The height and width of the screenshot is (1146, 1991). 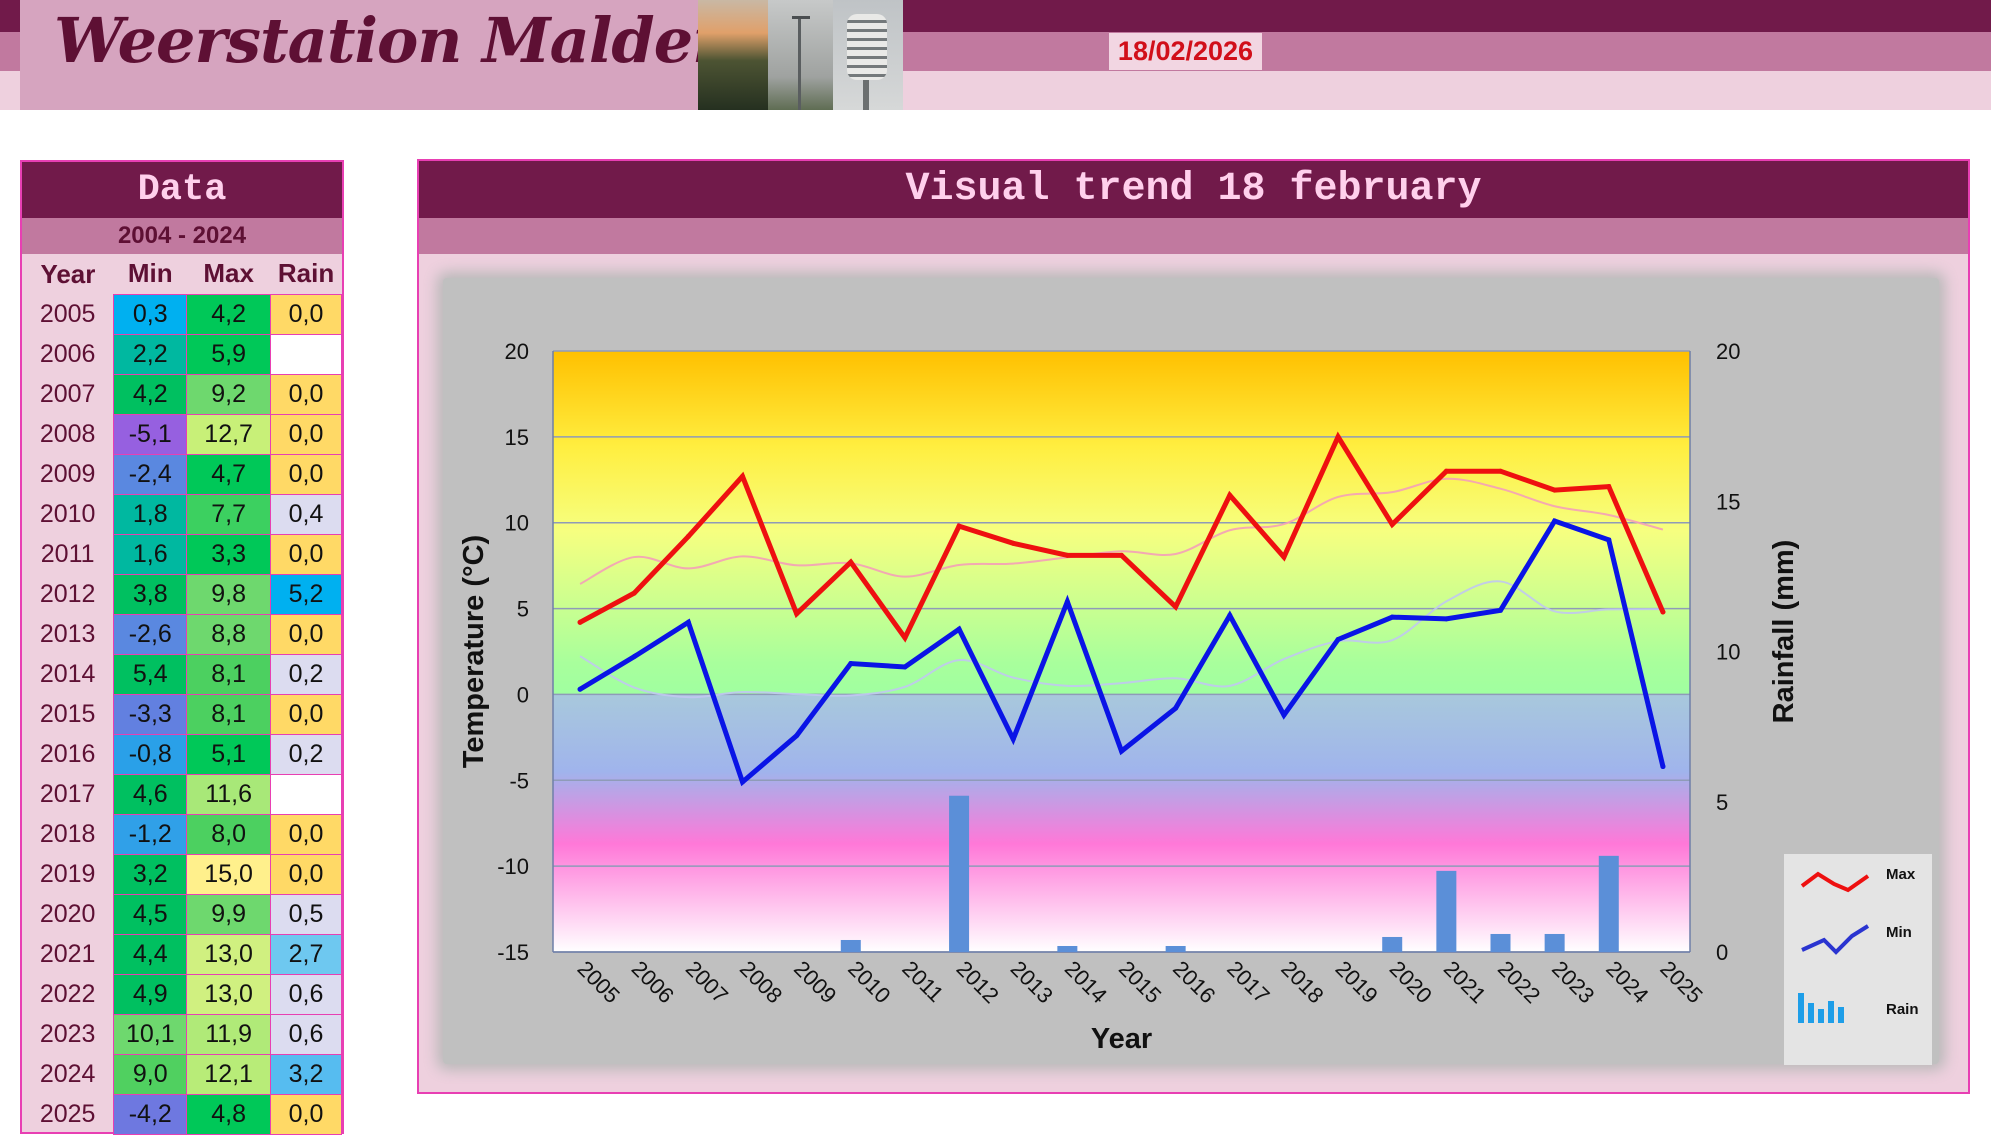 I want to click on year-cell: 2024, so click(x=67, y=1073).